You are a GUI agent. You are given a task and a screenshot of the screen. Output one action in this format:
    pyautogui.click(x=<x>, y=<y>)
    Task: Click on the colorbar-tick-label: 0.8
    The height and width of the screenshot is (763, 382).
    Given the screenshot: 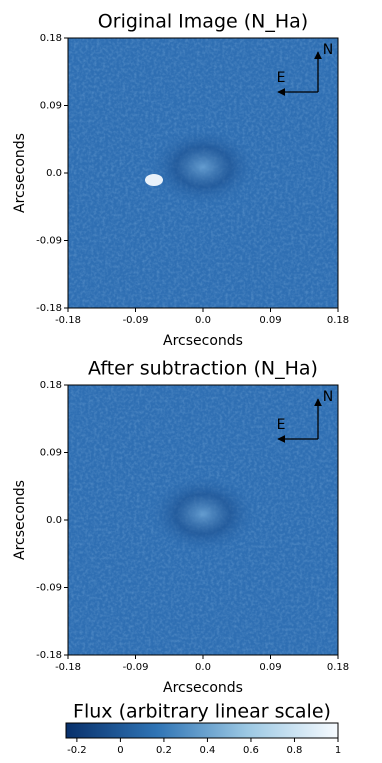 What is the action you would take?
    pyautogui.click(x=295, y=750)
    